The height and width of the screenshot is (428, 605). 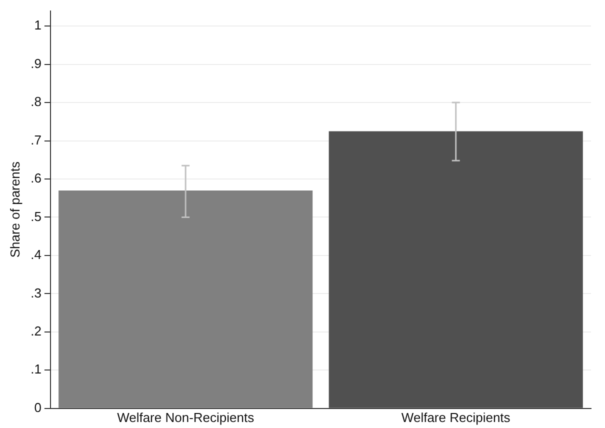 I want to click on y-tick-label: .9, so click(x=36, y=63).